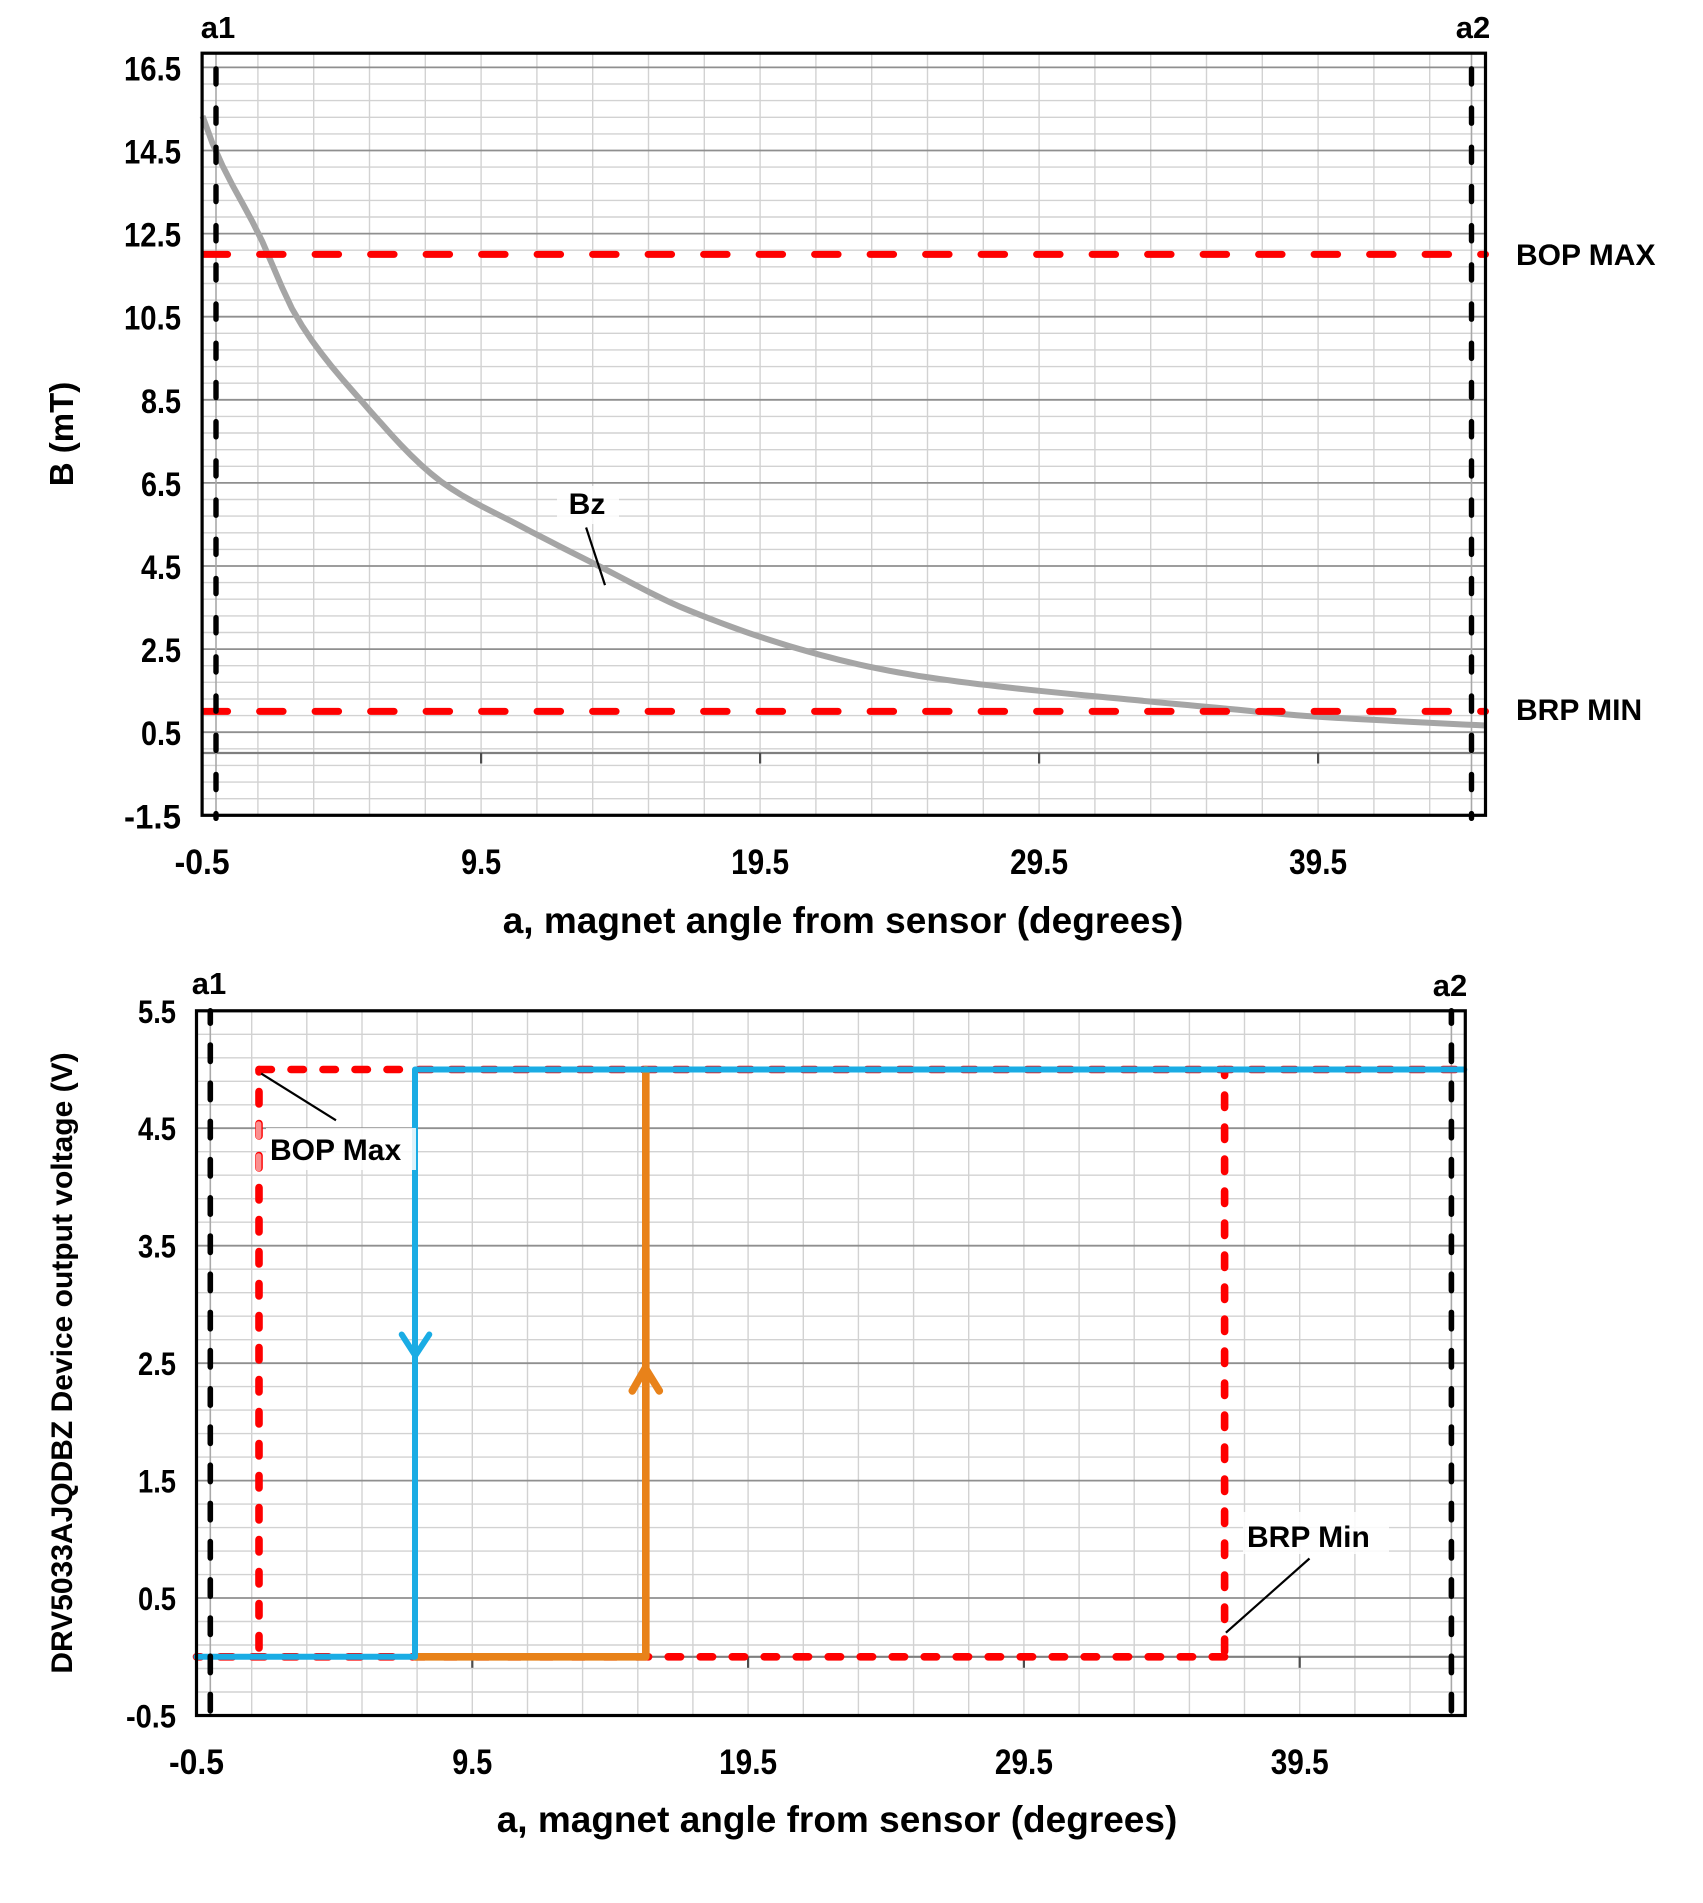  Describe the element at coordinates (1585, 255) in the screenshot. I see `svg-text: BOP MAX` at that location.